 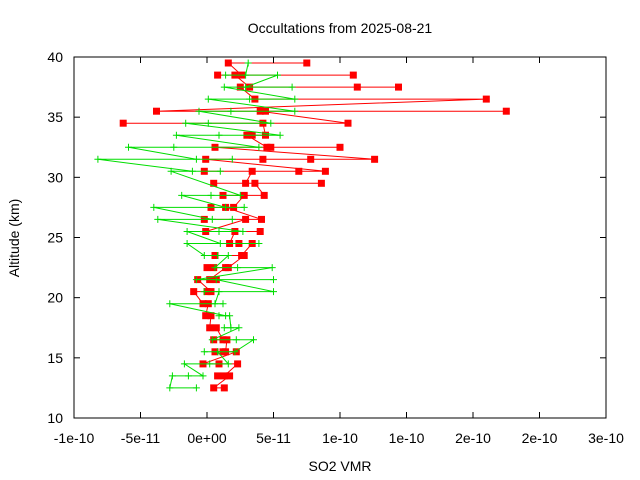 I want to click on x-tick-label: 1e-10, so click(x=340, y=438).